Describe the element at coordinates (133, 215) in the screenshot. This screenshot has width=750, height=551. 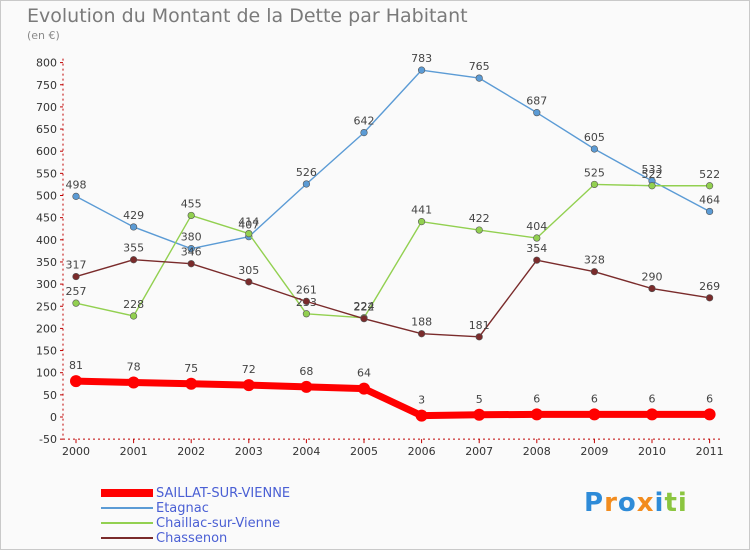
I see `data-label: 429` at that location.